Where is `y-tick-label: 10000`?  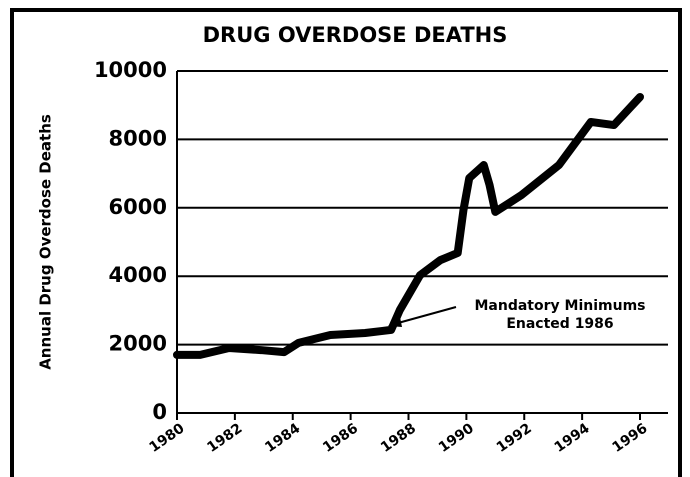 y-tick-label: 10000 is located at coordinates (130, 70).